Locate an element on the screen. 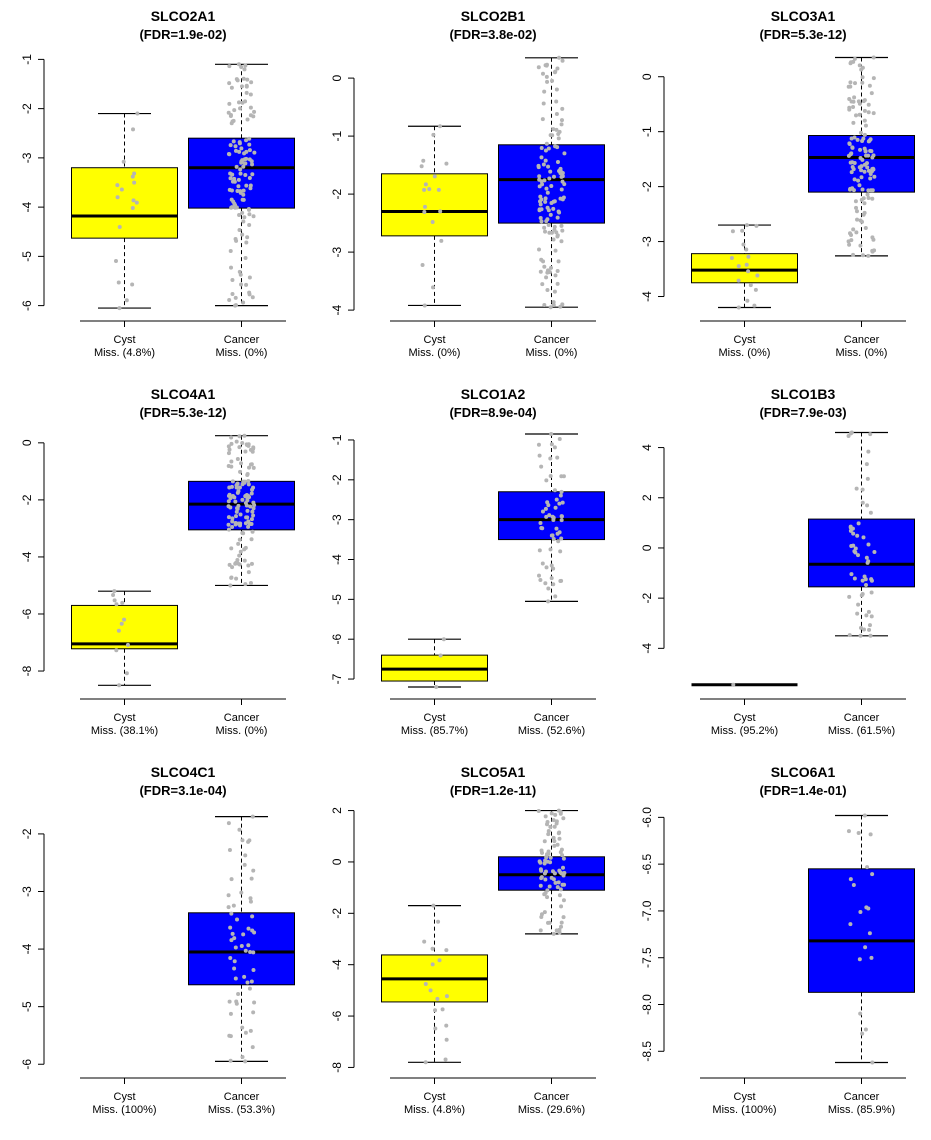 Image resolution: width=931 pixels, height=1140 pixels. chart-title: SLCO5A1 is located at coordinates (493, 772).